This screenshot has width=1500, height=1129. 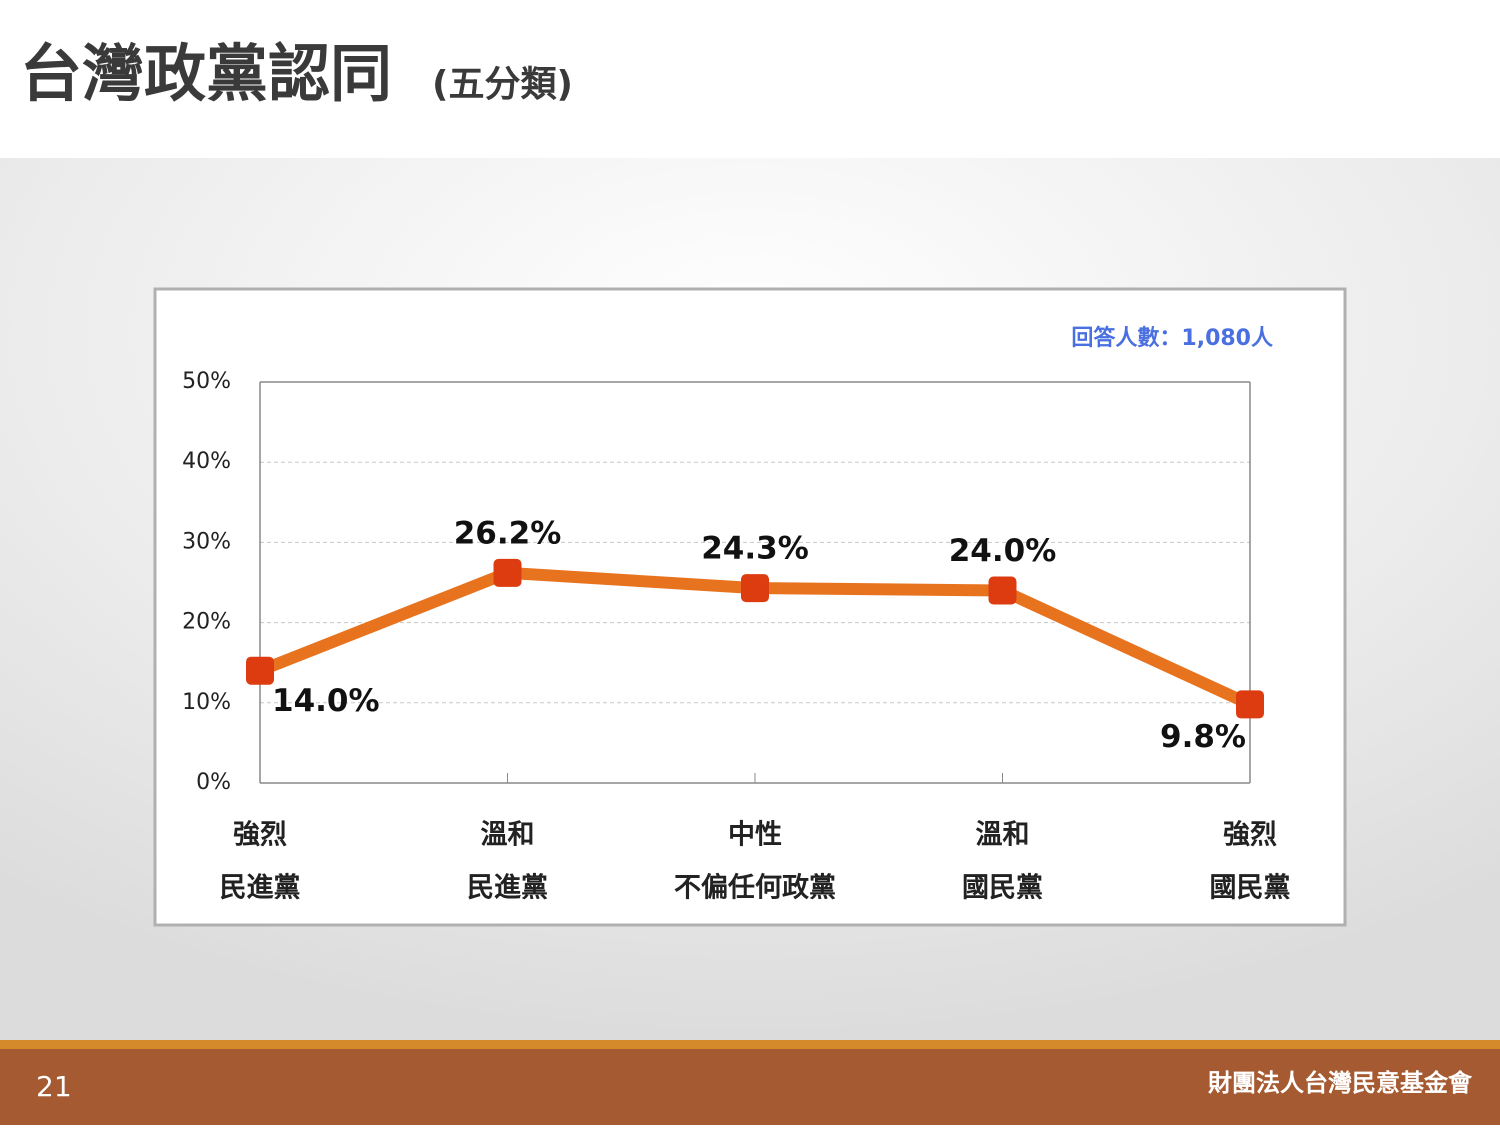 I want to click on y-tick-label: 20%, so click(x=206, y=622).